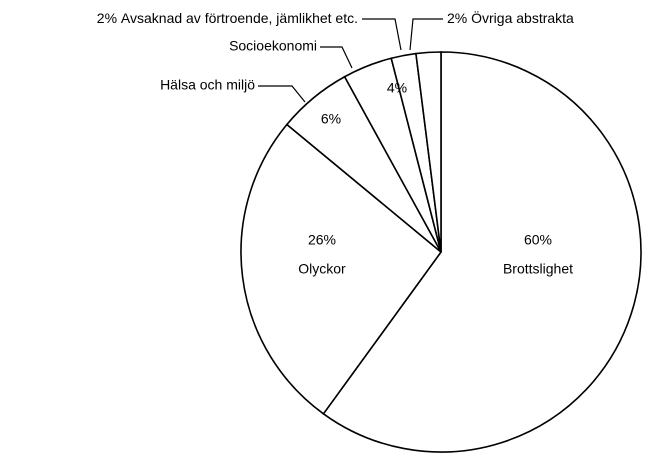 The image size is (646, 455). I want to click on slice-category-label: Brottslighet, so click(538, 269).